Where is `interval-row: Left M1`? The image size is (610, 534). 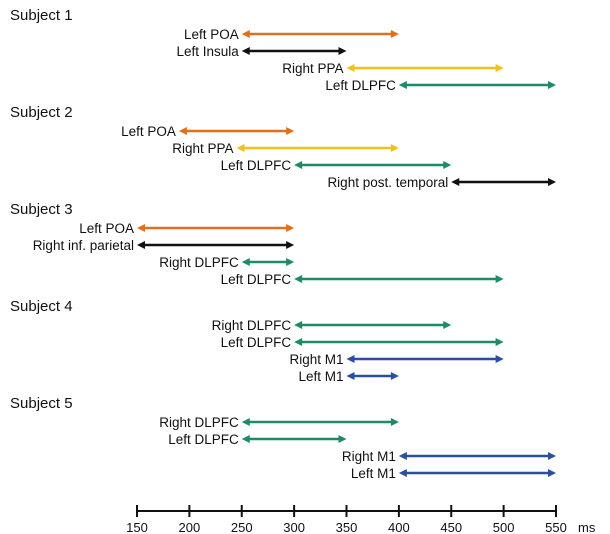
interval-row: Left M1 is located at coordinates (348, 376).